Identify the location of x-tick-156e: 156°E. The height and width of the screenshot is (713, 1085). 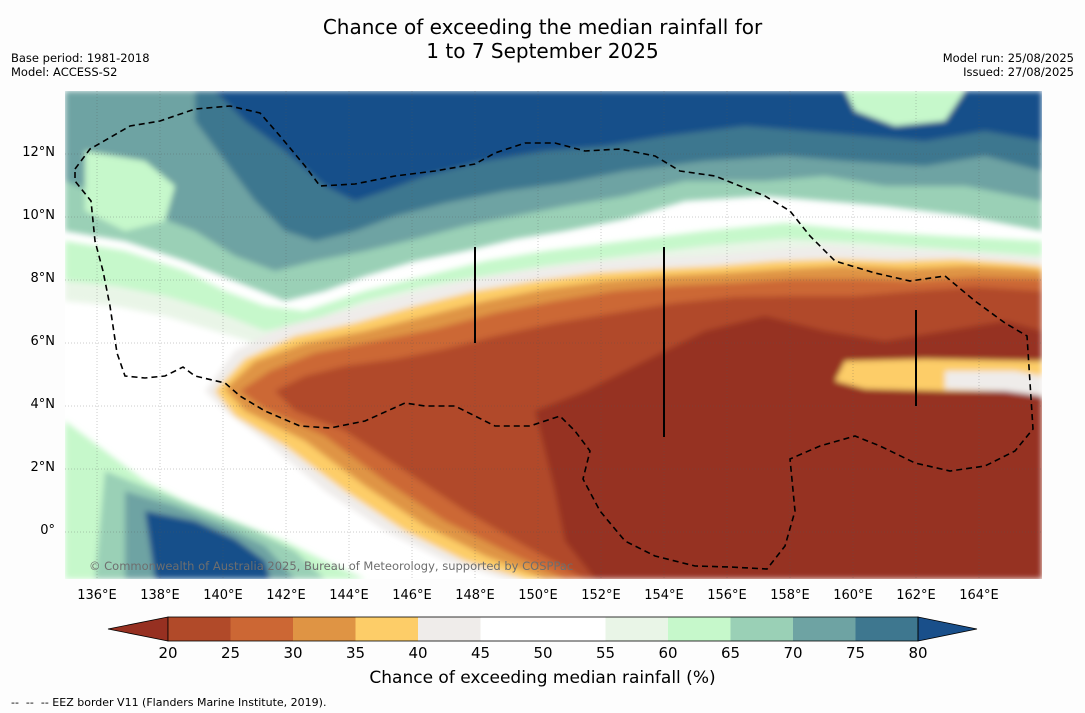
(727, 595).